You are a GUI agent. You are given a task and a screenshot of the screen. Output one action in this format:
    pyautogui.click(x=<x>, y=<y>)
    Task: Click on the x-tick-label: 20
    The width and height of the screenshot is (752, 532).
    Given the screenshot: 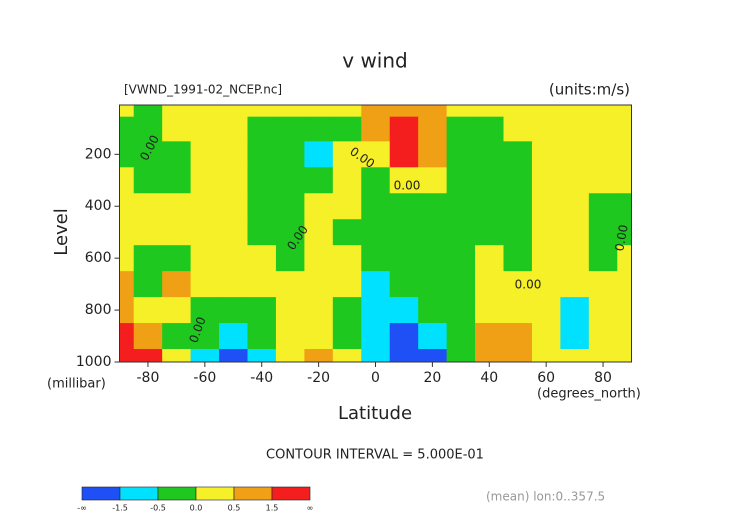 What is the action you would take?
    pyautogui.click(x=432, y=378)
    